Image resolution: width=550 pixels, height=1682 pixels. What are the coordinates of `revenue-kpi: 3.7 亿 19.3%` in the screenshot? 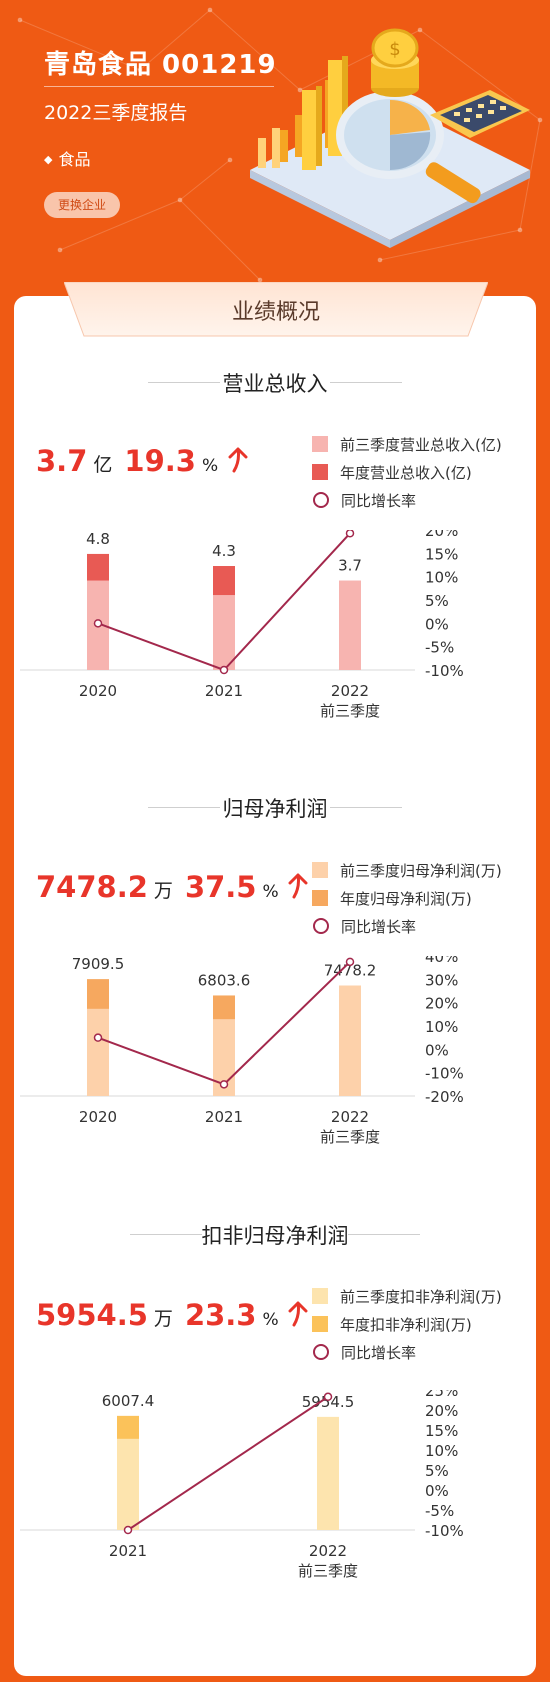 It's located at (142, 461).